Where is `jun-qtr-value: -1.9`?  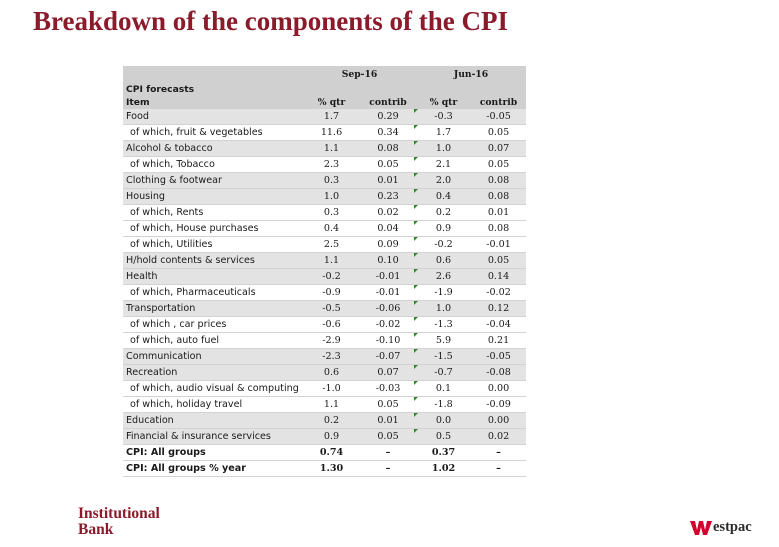
jun-qtr-value: -1.9 is located at coordinates (443, 292).